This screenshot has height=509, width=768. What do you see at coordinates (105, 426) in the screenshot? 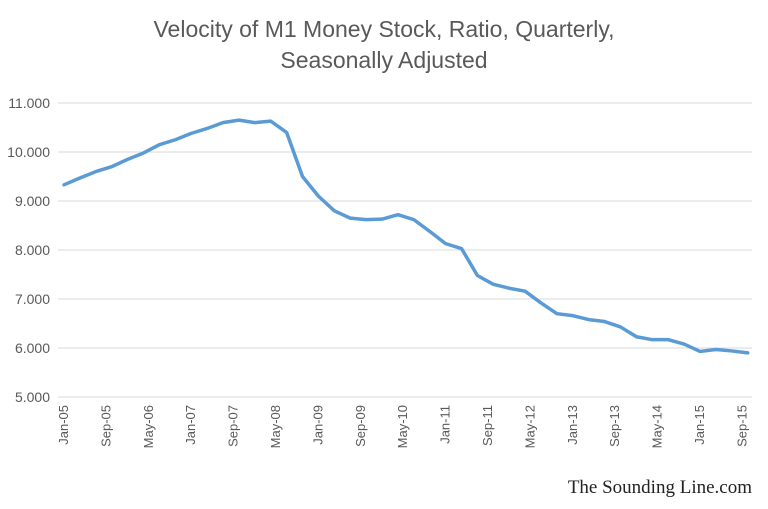
I see `x-tick-label: Sep-05` at bounding box center [105, 426].